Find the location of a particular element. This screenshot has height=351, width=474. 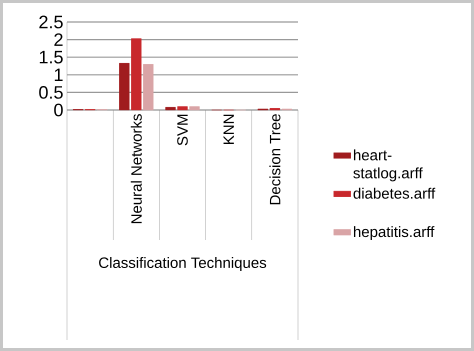

x-tick-label: Decision Tree is located at coordinates (274, 159).